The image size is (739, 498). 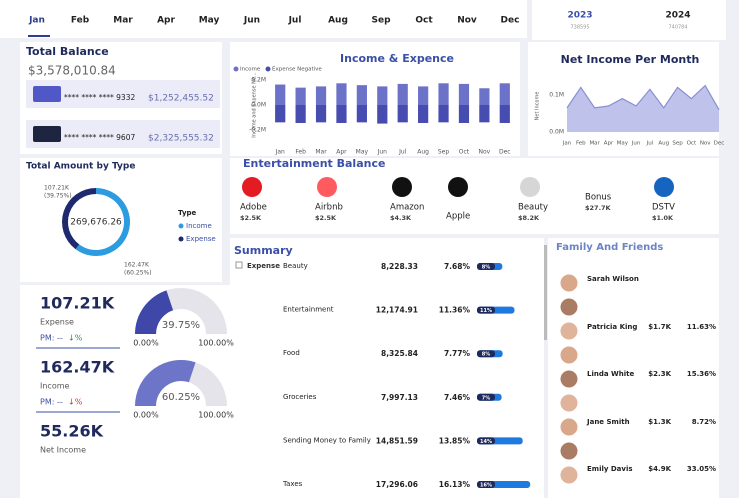 I want to click on legend-label: Expense, so click(x=201, y=239).